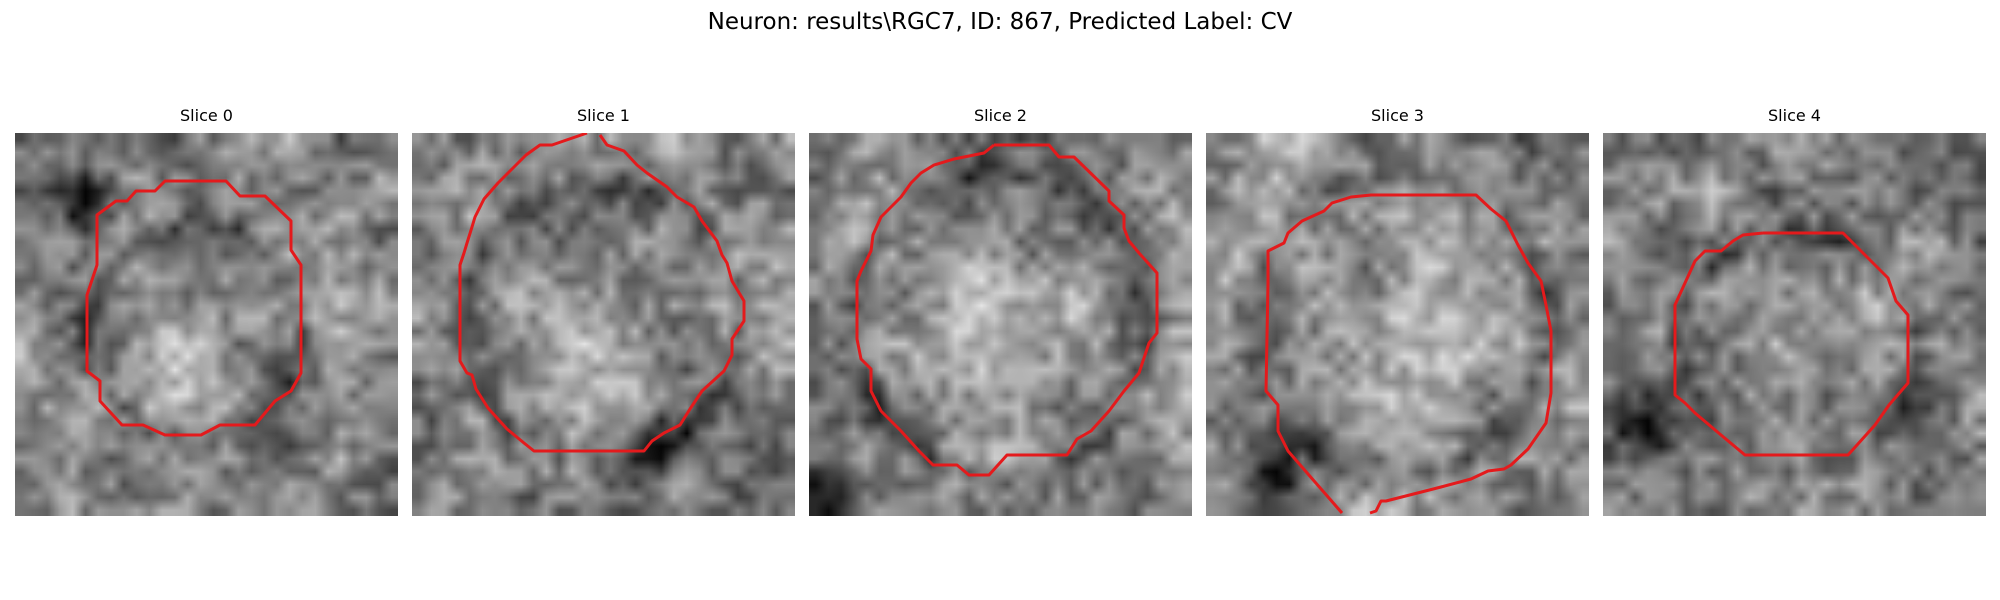 Image resolution: width=2000 pixels, height=600 pixels. I want to click on slice-title: Slice 3, so click(1397, 115).